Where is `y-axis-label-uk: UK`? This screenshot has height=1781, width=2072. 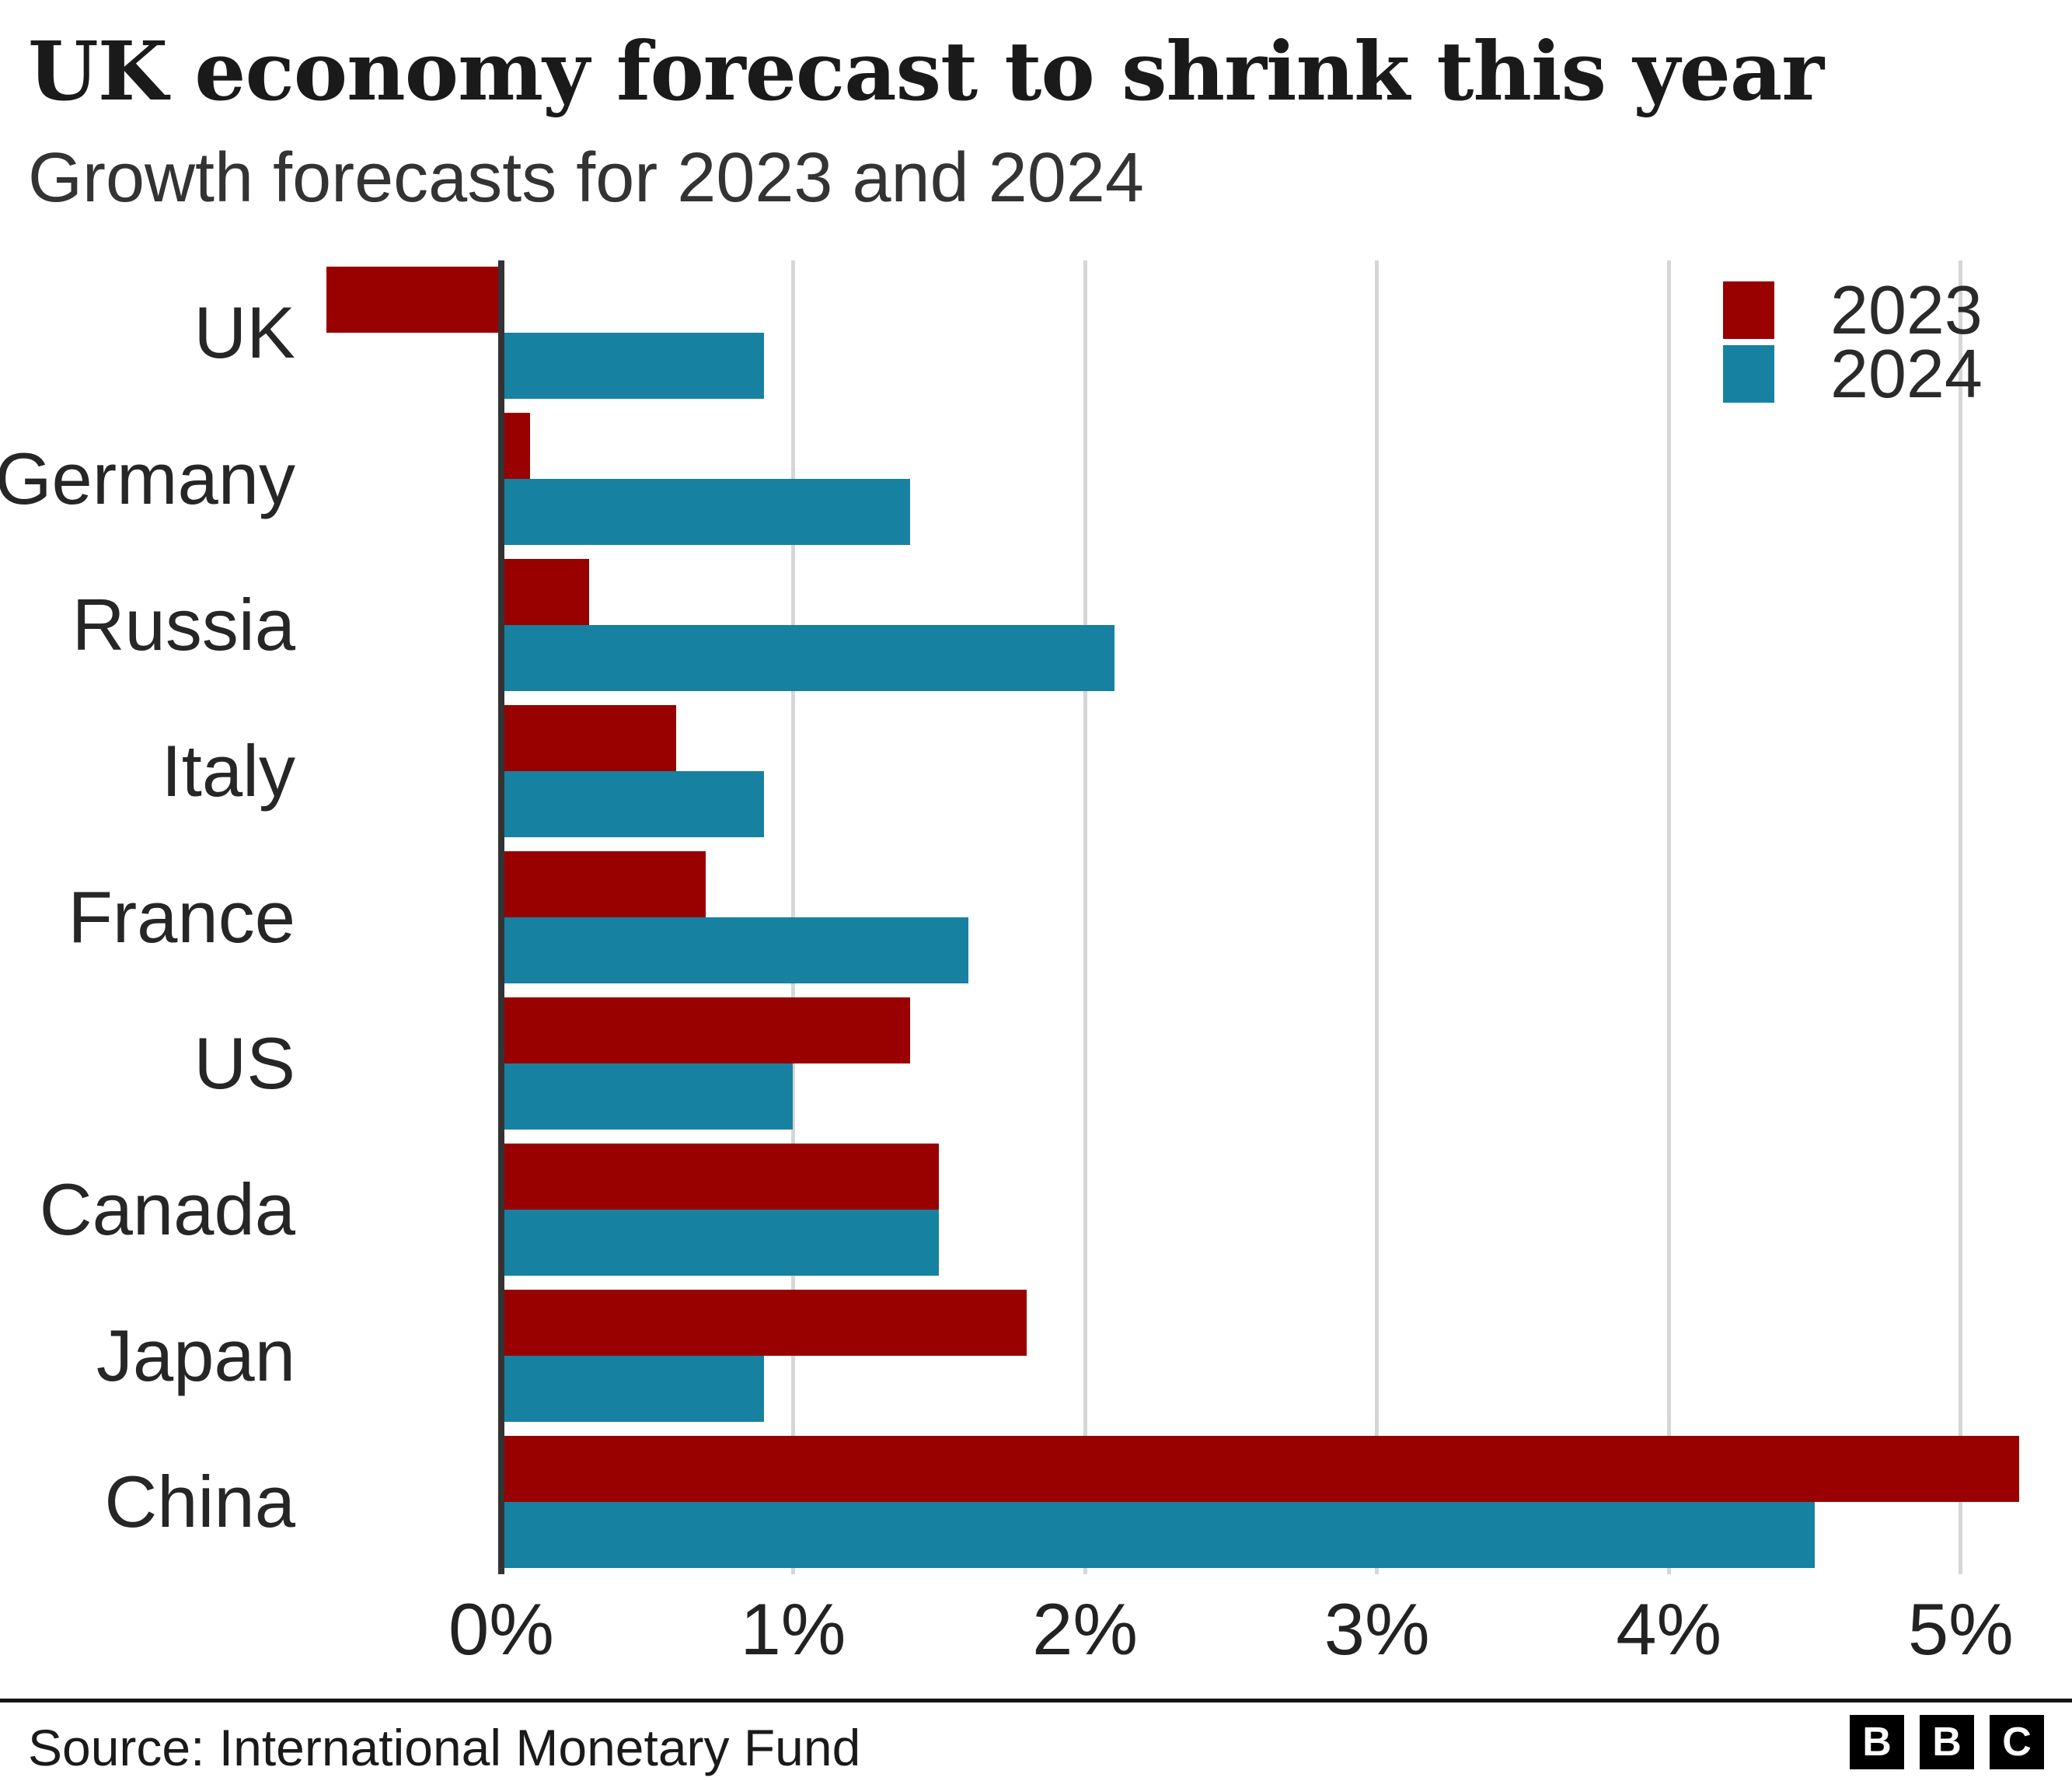 y-axis-label-uk: UK is located at coordinates (244, 332).